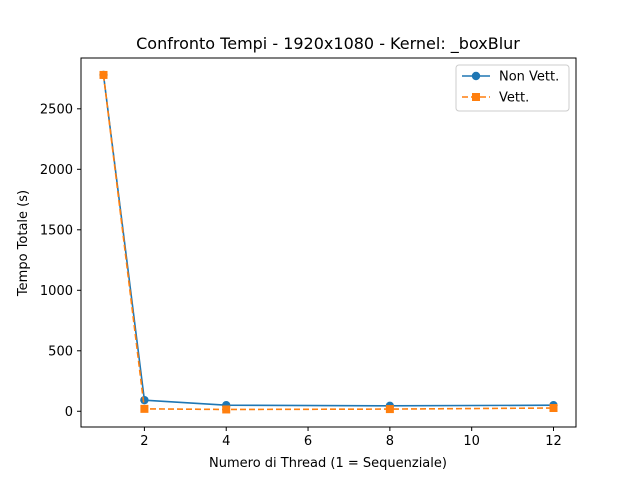 The height and width of the screenshot is (480, 640). I want to click on y-tick-label: 0, so click(69, 412).